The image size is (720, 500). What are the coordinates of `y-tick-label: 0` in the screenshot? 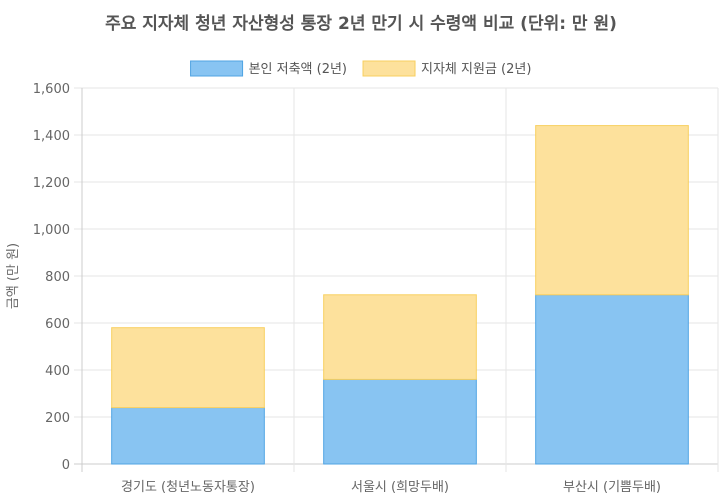 It's located at (66, 465).